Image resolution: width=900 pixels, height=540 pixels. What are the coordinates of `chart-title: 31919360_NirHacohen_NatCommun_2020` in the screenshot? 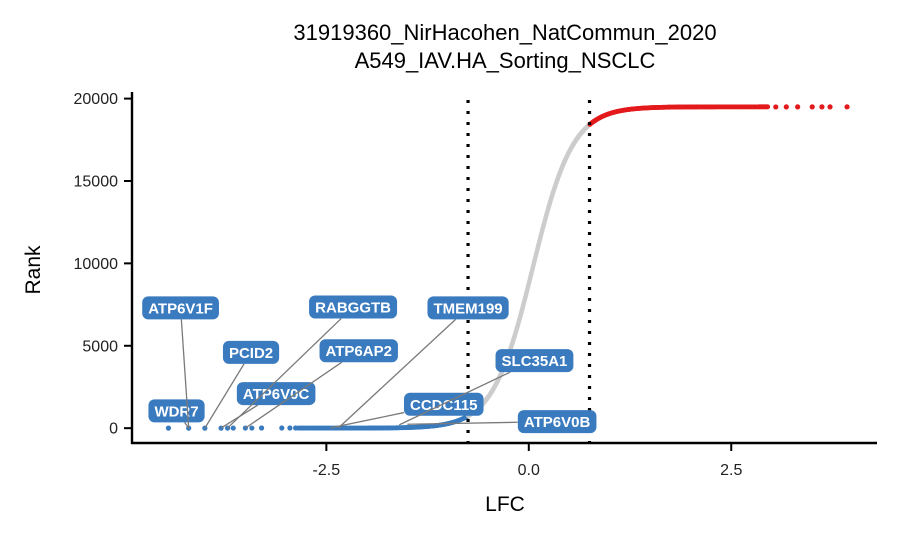 It's located at (504, 32).